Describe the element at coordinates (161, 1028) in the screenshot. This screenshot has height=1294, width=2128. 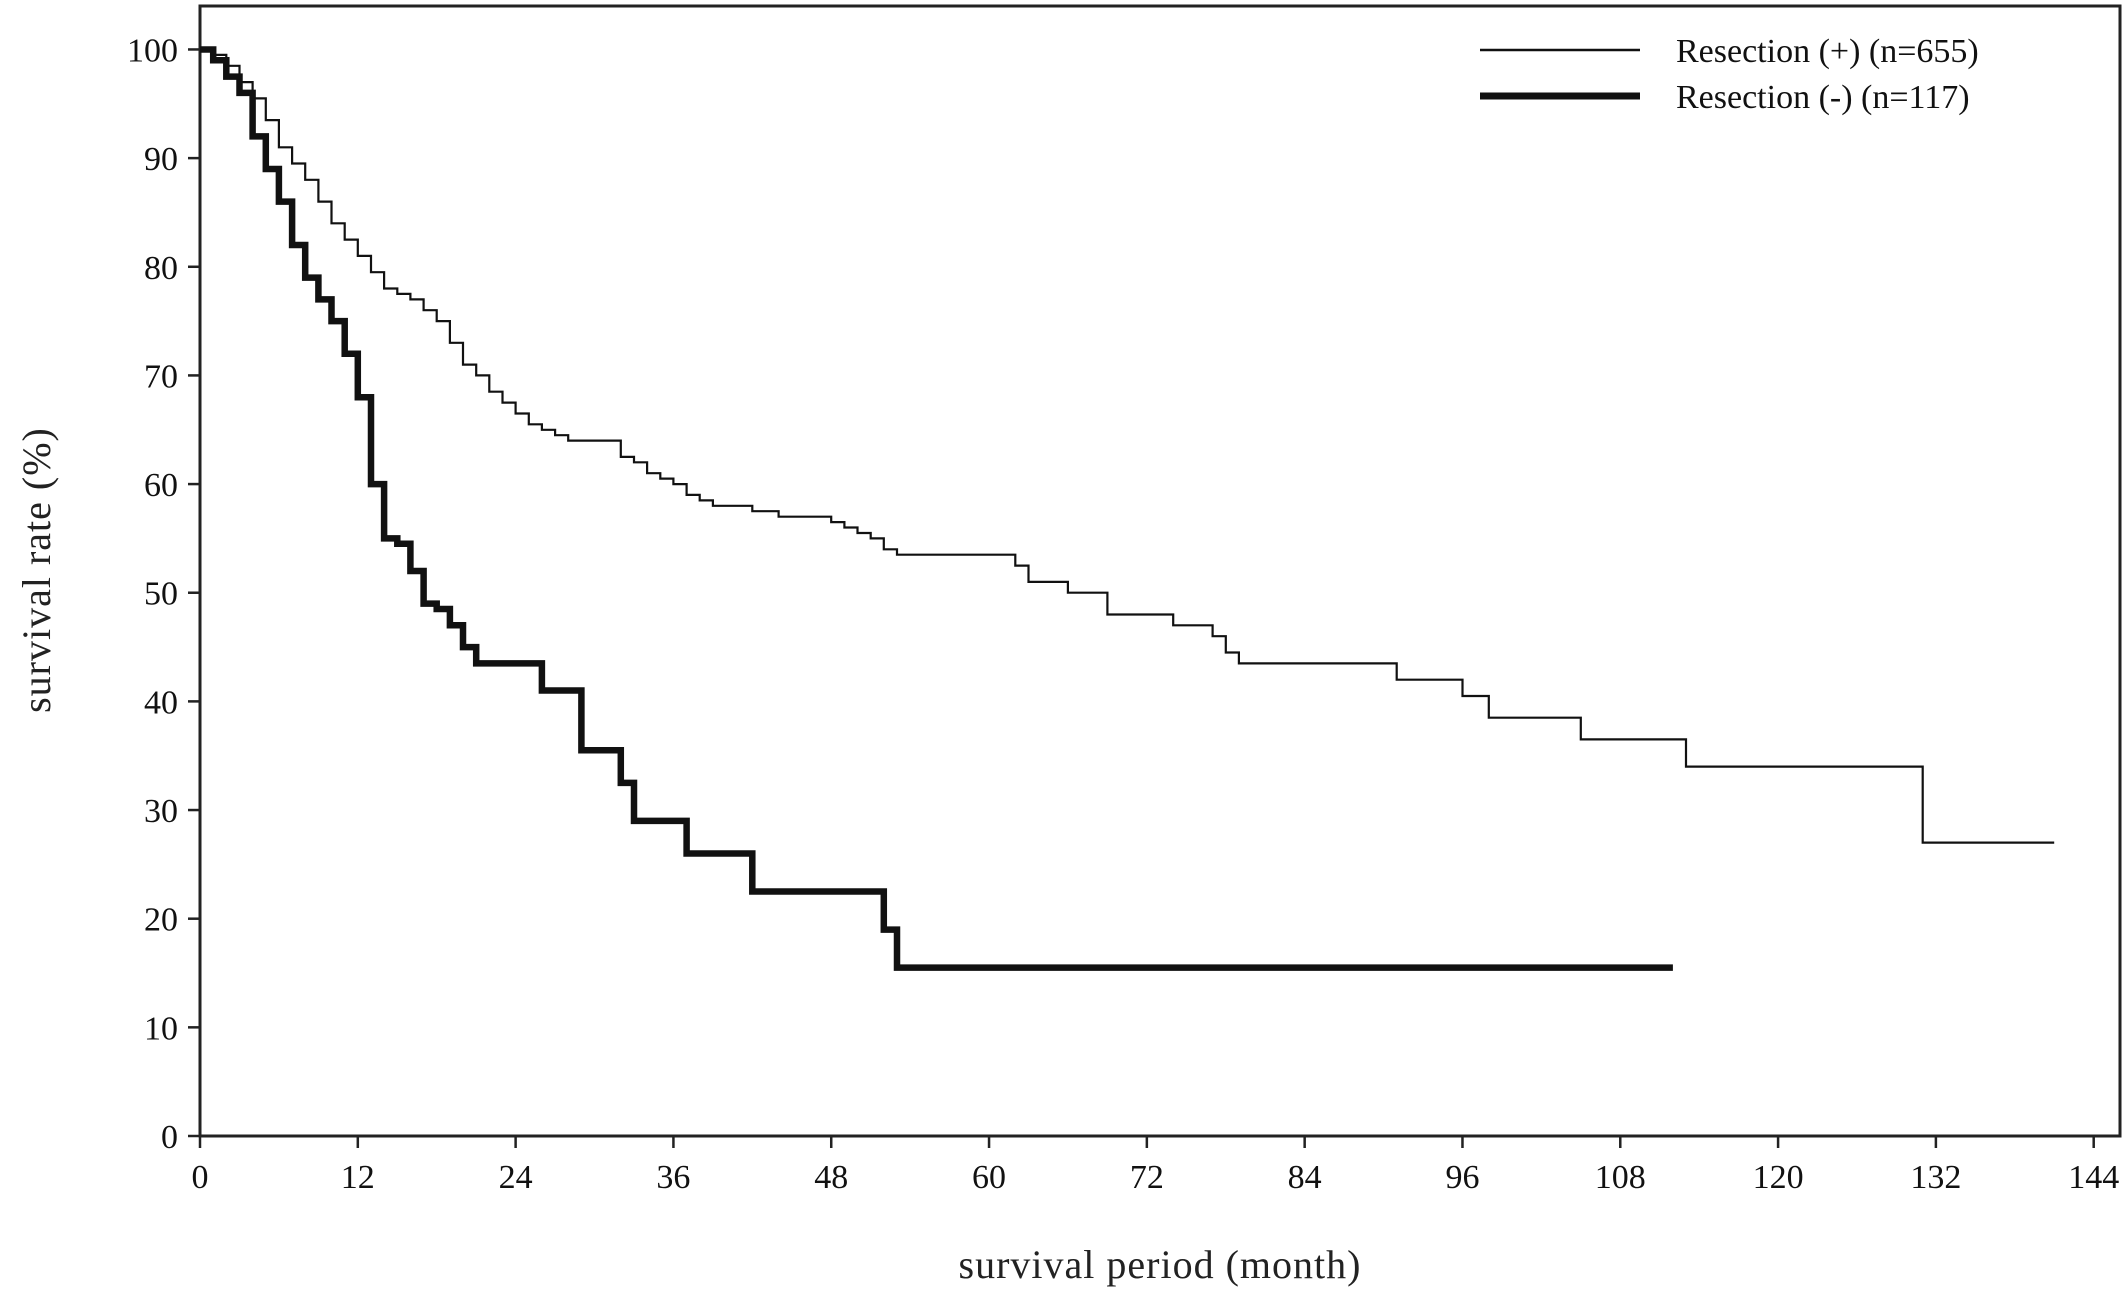
I see `y-tick-label: 10` at that location.